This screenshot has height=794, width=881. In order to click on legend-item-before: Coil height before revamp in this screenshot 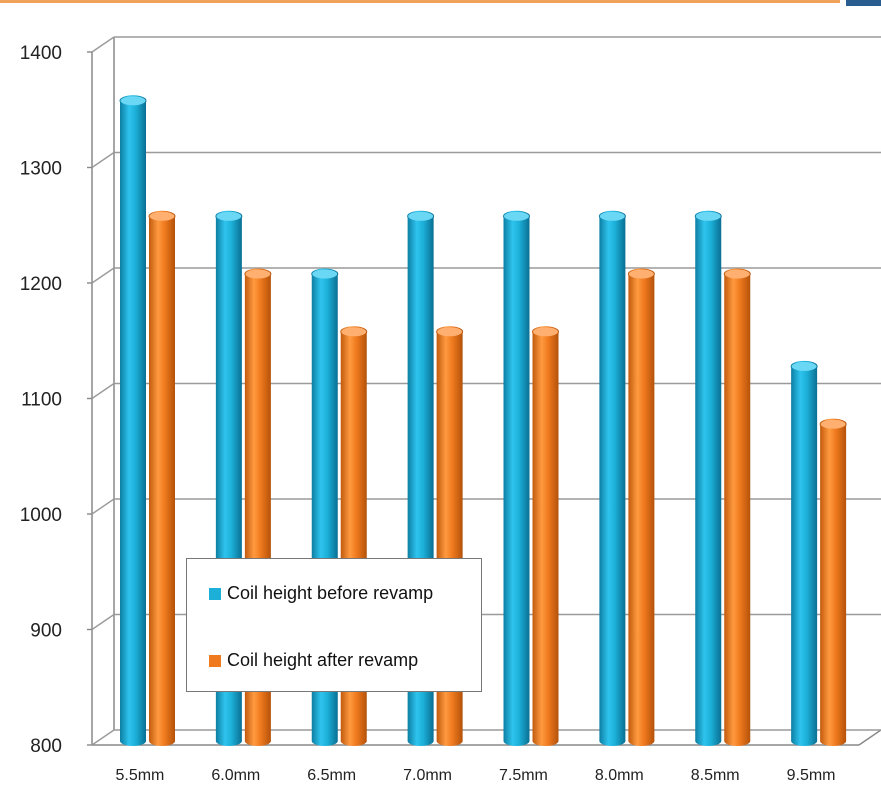, I will do `click(321, 593)`.